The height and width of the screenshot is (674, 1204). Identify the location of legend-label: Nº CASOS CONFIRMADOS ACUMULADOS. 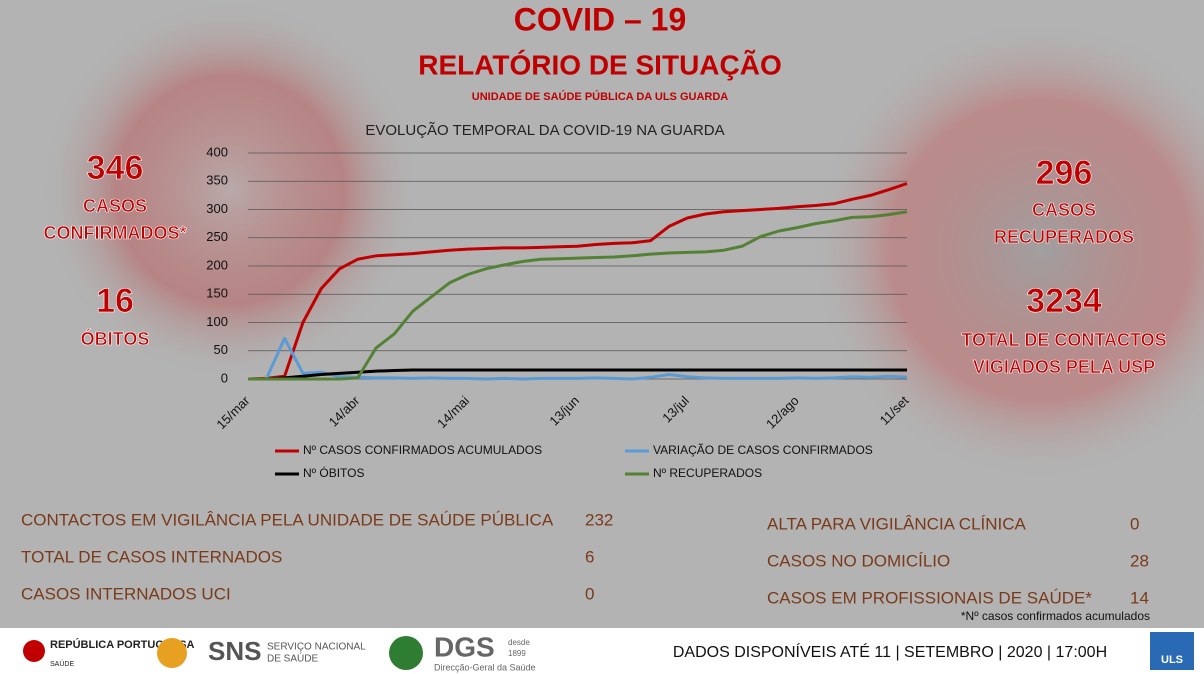
(422, 450).